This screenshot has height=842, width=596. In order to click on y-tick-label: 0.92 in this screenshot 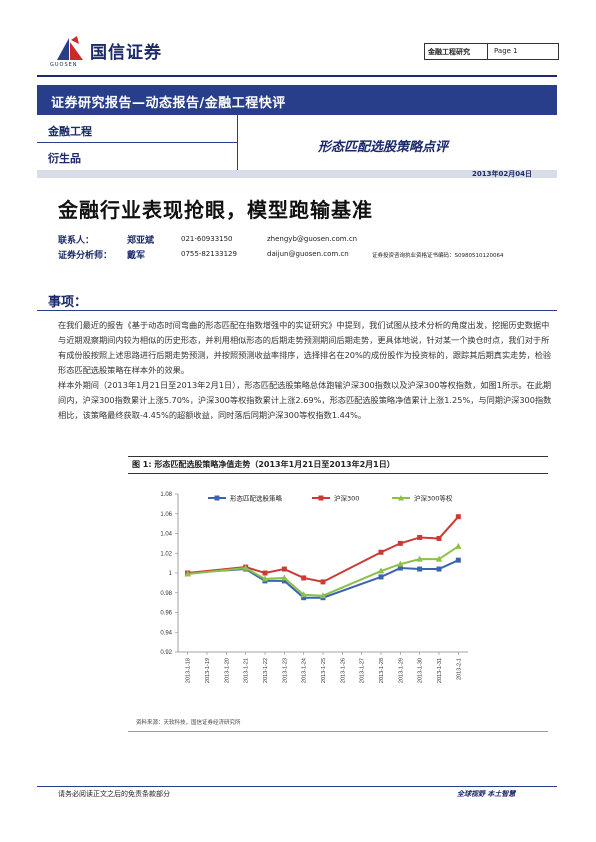, I will do `click(166, 653)`.